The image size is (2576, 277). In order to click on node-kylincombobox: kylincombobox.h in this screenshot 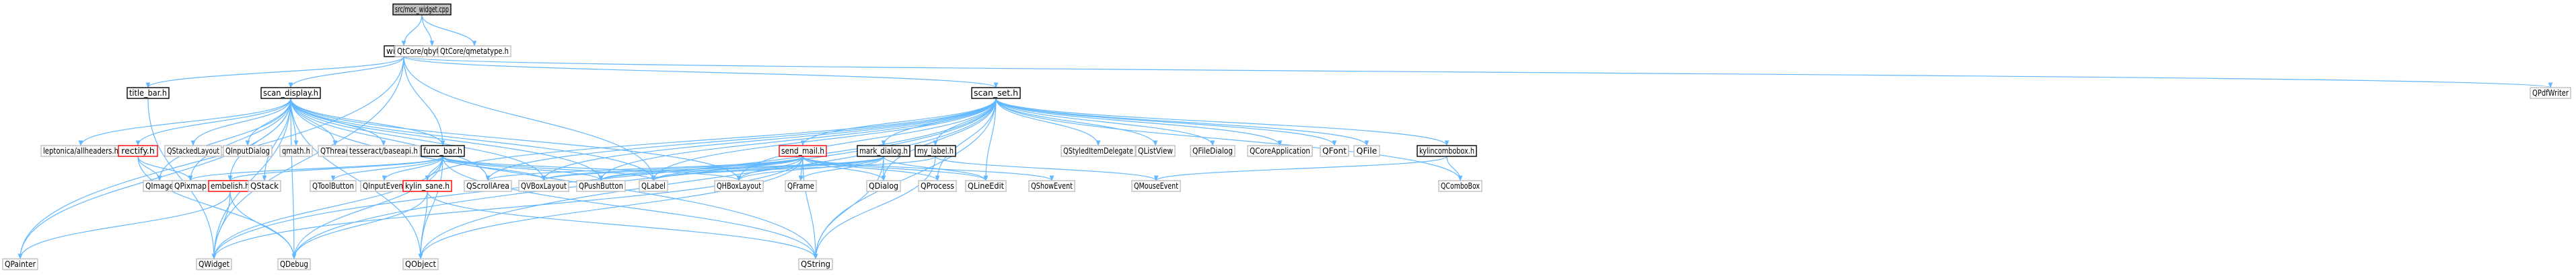, I will do `click(1447, 151)`.